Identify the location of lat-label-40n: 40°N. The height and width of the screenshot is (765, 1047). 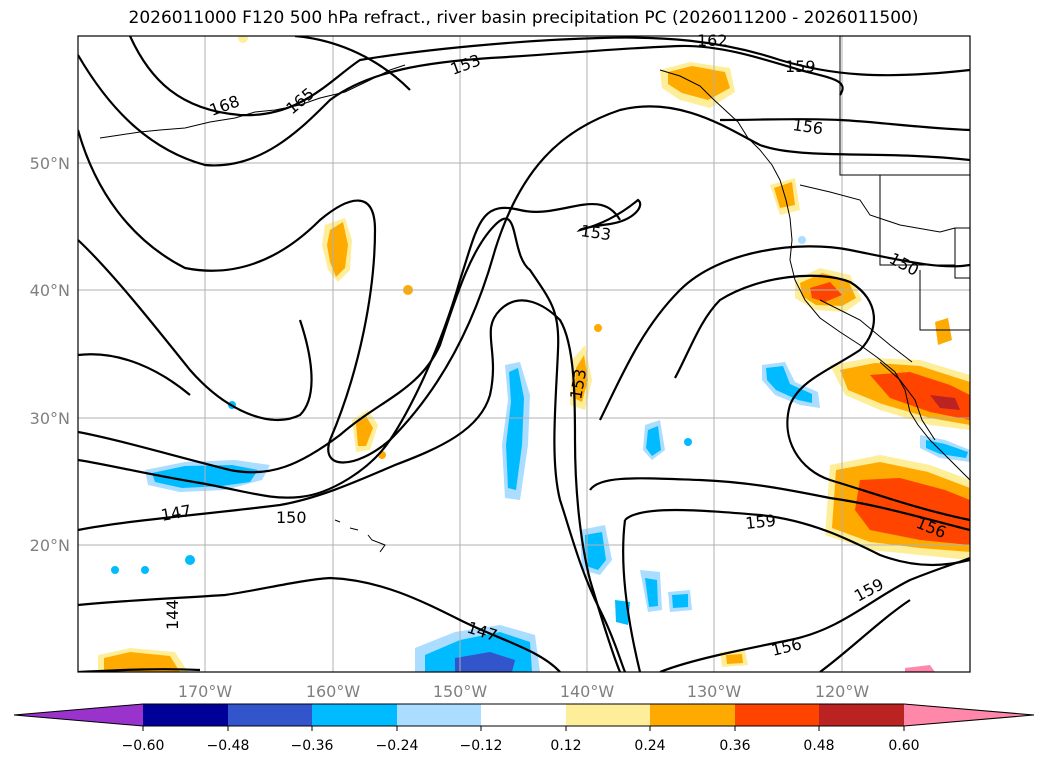
(50, 290).